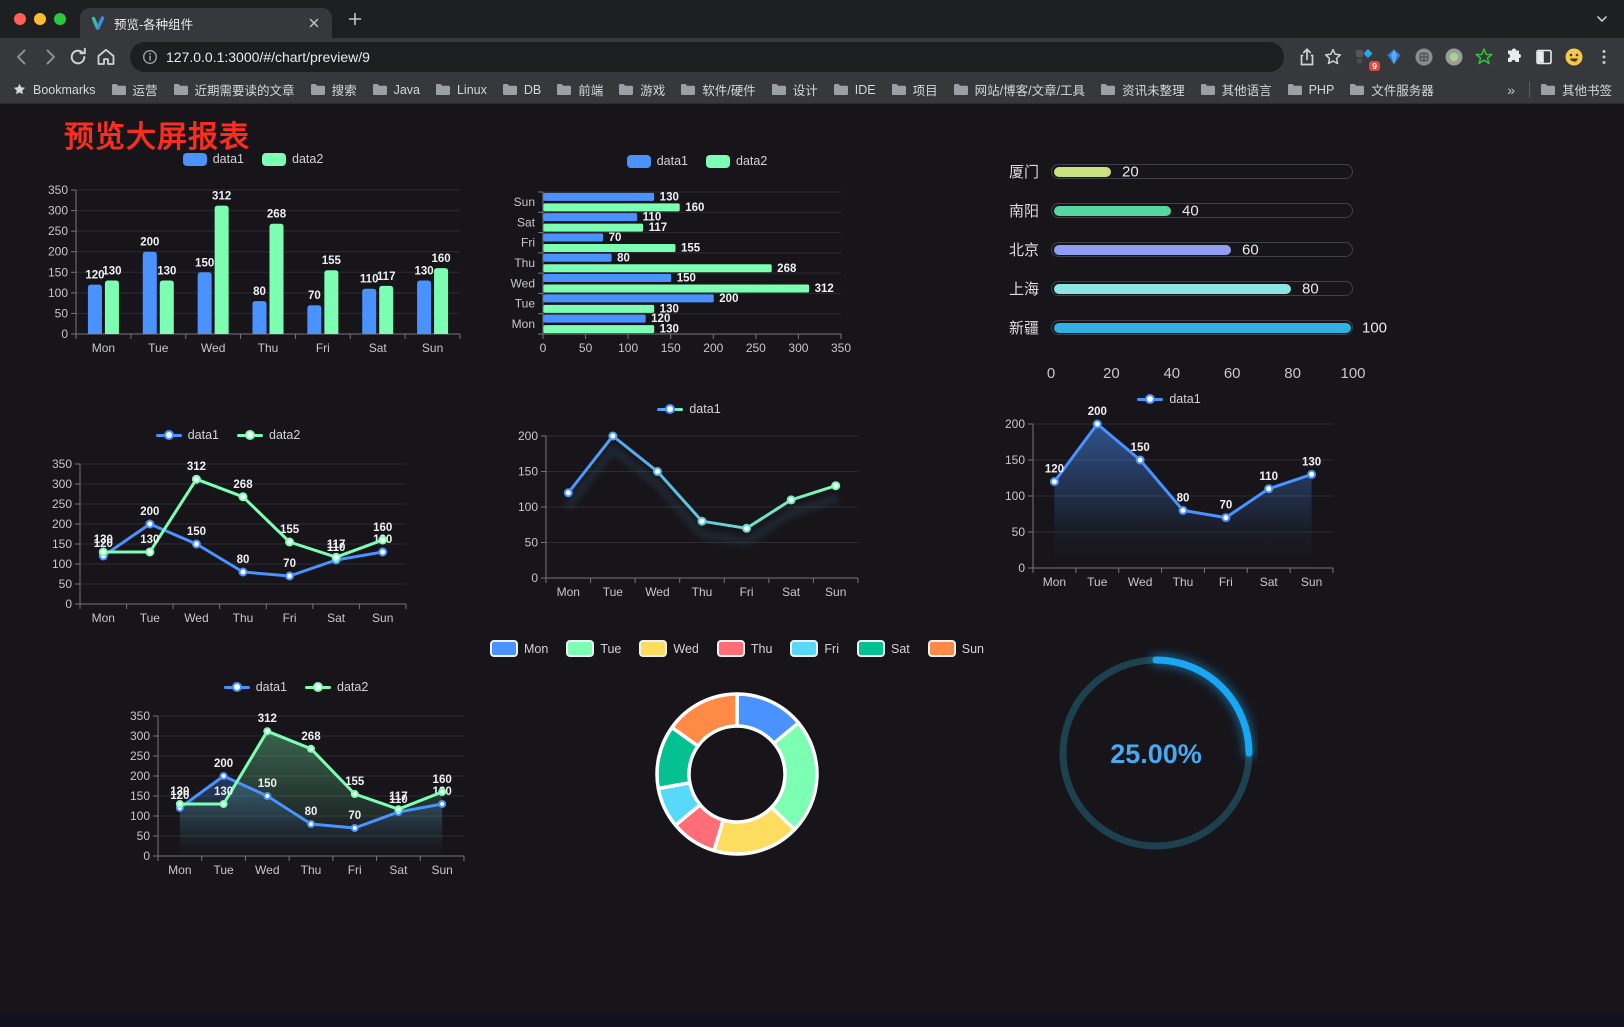  I want to click on sidepanel-icon, so click(1544, 57).